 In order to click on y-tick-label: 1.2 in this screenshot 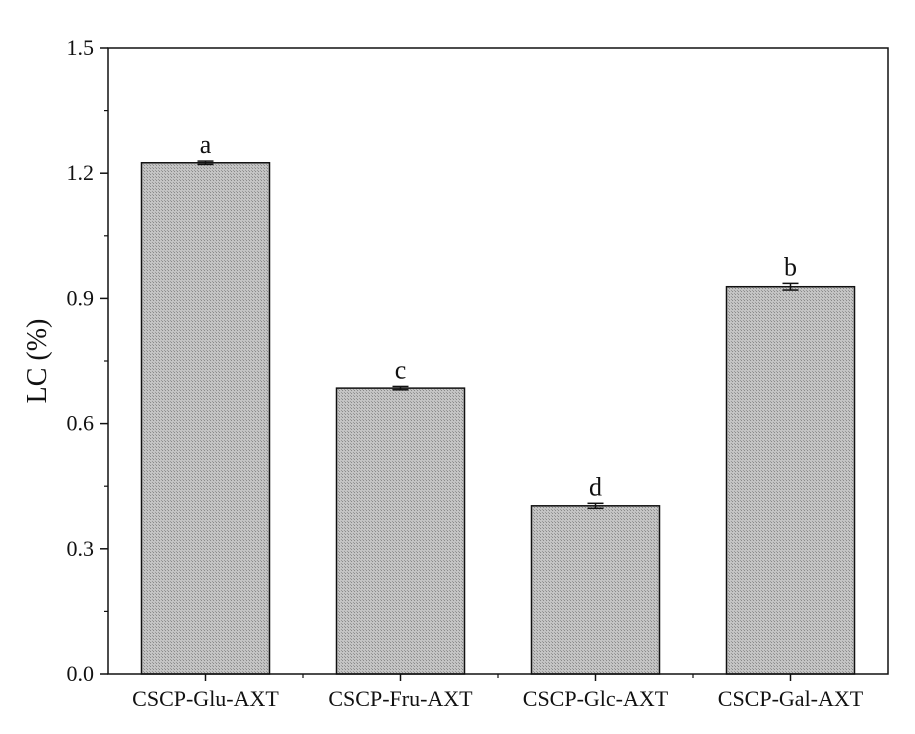, I will do `click(81, 172)`.